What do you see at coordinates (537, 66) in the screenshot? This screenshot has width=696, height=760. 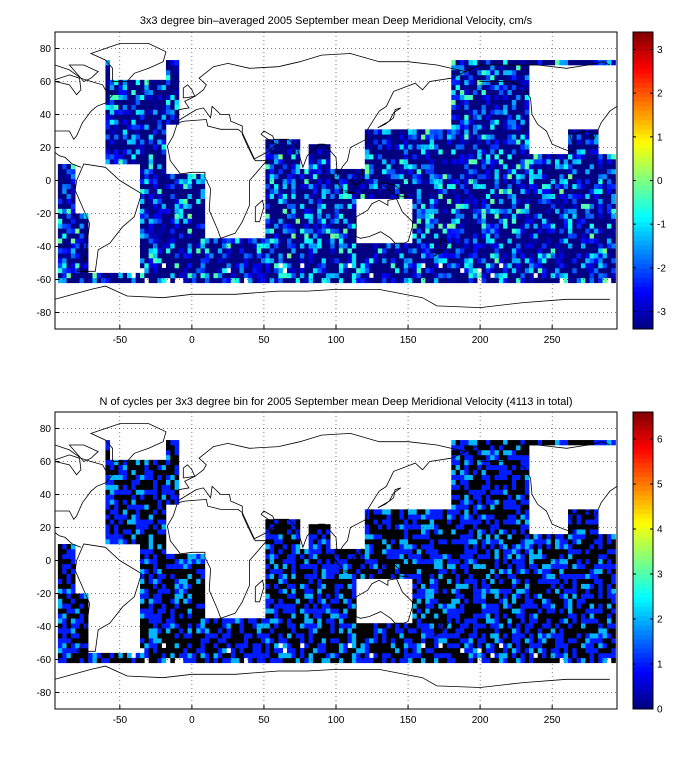 I see `velocity-coastline` at bounding box center [537, 66].